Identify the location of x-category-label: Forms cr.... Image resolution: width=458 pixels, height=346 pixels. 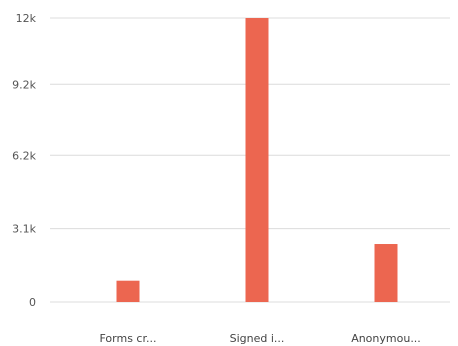
(128, 338).